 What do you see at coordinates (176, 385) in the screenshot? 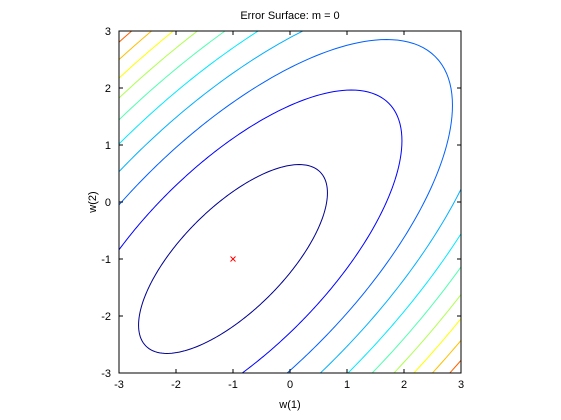
I see `x-tick-label: -2` at bounding box center [176, 385].